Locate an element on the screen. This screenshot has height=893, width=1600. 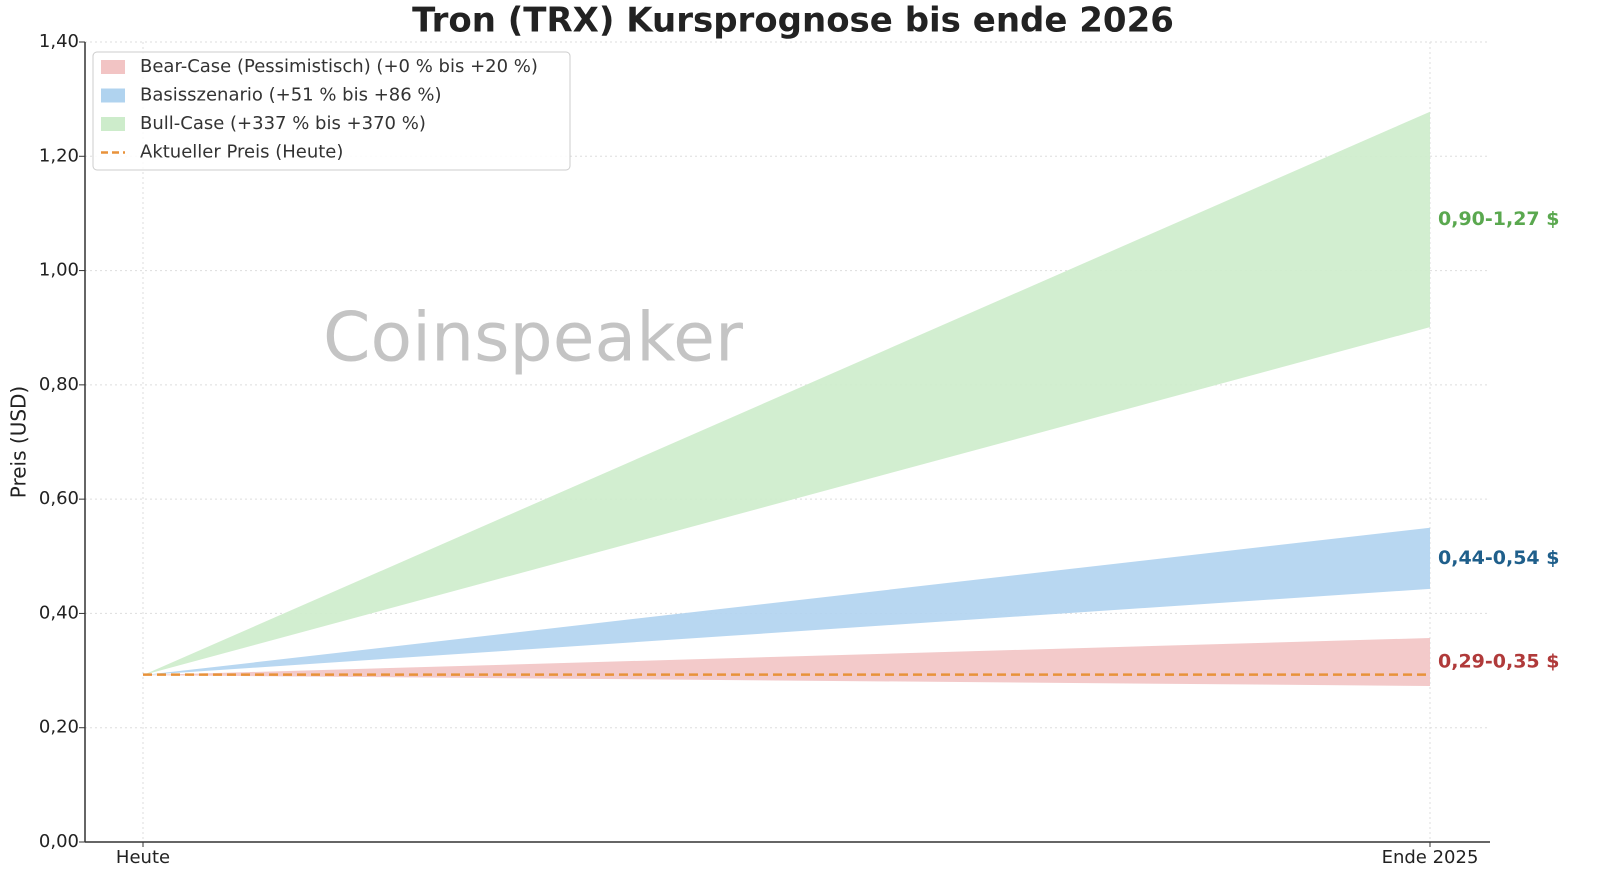
y-tick-label: 1,00 is located at coordinates (59, 270).